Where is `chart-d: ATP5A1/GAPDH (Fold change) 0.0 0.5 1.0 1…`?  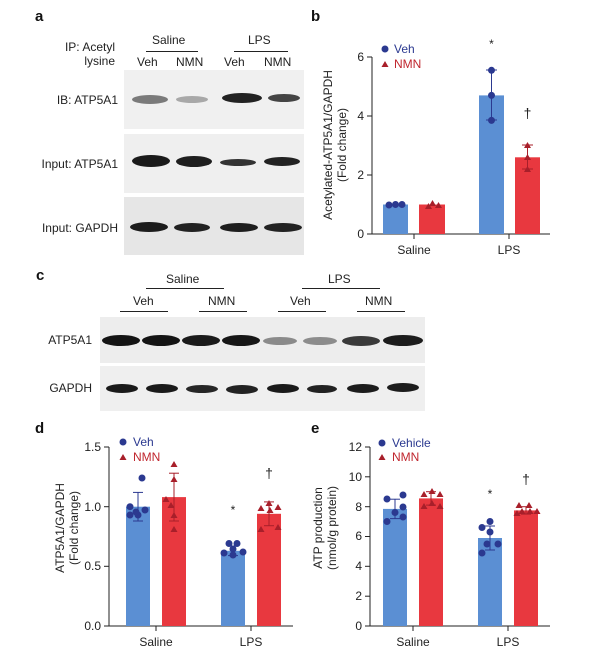 chart-d: ATP5A1/GAPDH (Fold change) 0.0 0.5 1.0 1… is located at coordinates (173, 542).